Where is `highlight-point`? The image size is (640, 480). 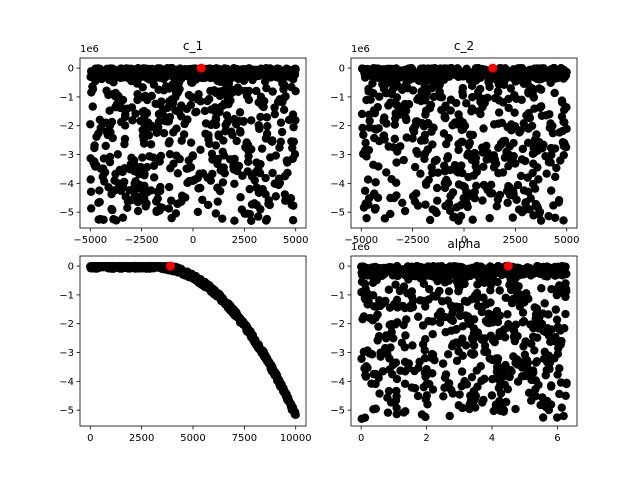
highlight-point is located at coordinates (493, 68).